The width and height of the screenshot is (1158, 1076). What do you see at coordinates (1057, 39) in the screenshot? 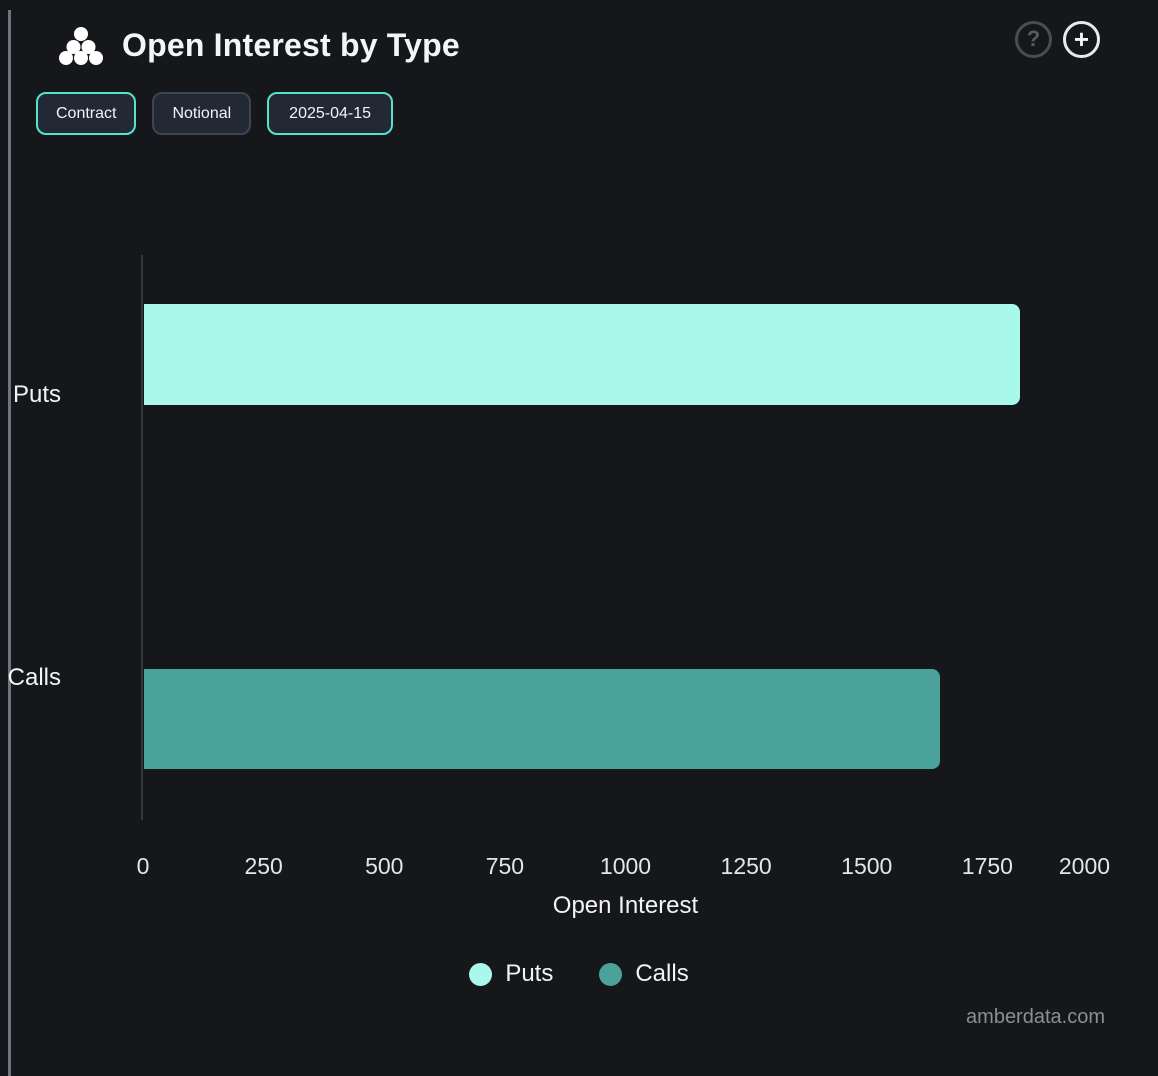
I see `header-action-icons: ? +` at bounding box center [1057, 39].